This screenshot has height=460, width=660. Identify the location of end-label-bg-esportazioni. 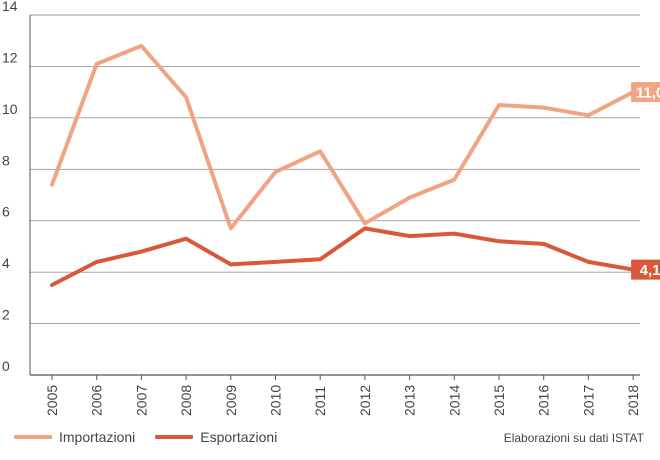
(645, 269).